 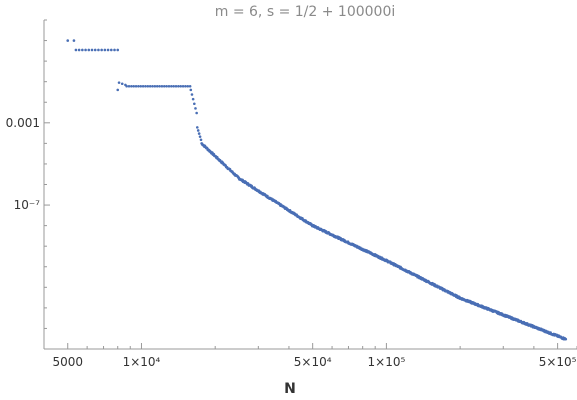 I want to click on y-tick-label: 10⁻⁷, so click(x=27, y=205).